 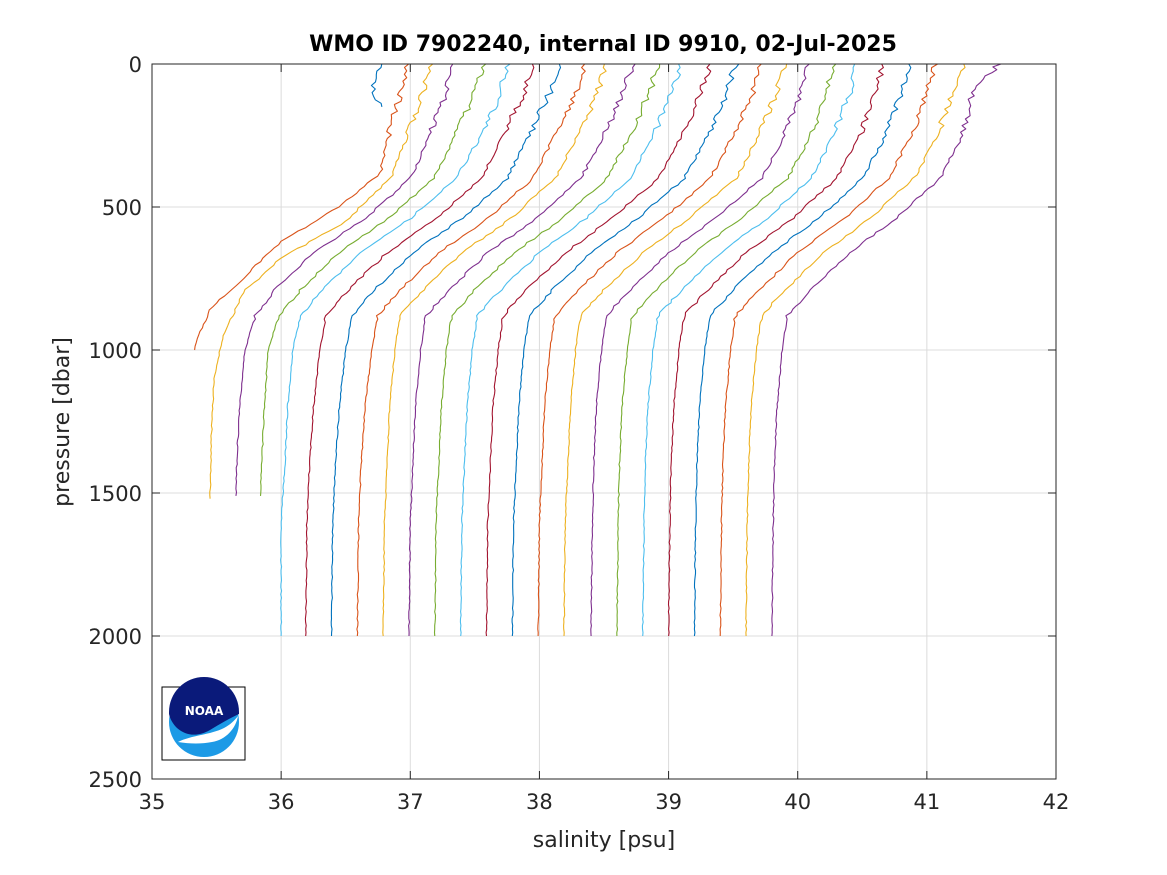 I want to click on noaa-logo-icon: NOAA, so click(x=203, y=719).